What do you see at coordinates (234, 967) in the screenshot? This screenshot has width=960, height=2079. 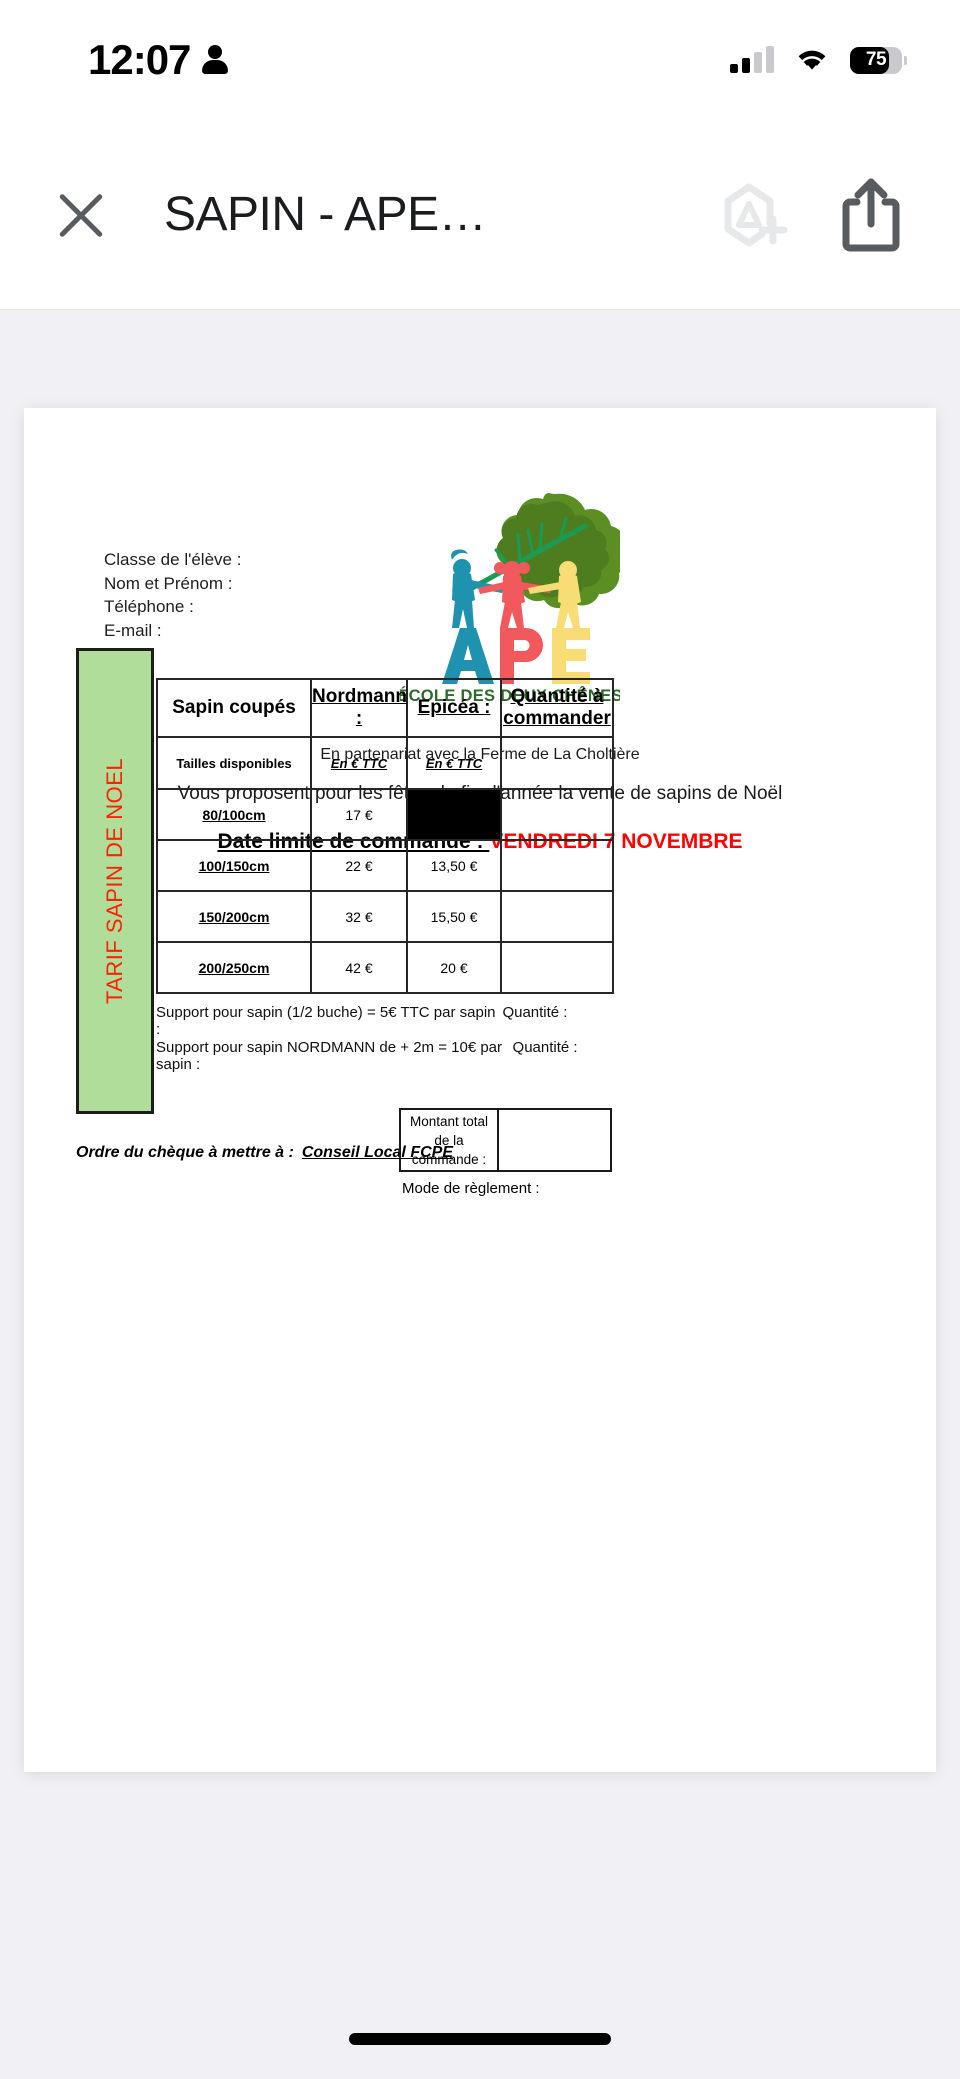 I see `row-size: 200/250cm` at bounding box center [234, 967].